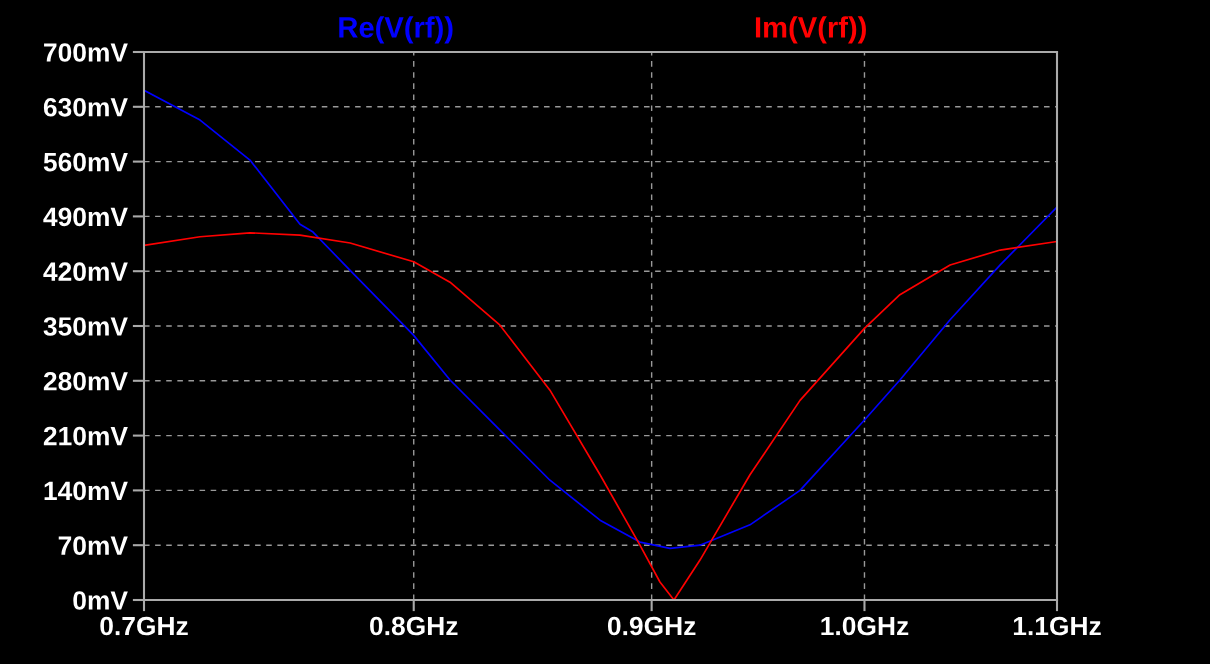  What do you see at coordinates (85, 381) in the screenshot?
I see `y-tick-label: 280mV` at bounding box center [85, 381].